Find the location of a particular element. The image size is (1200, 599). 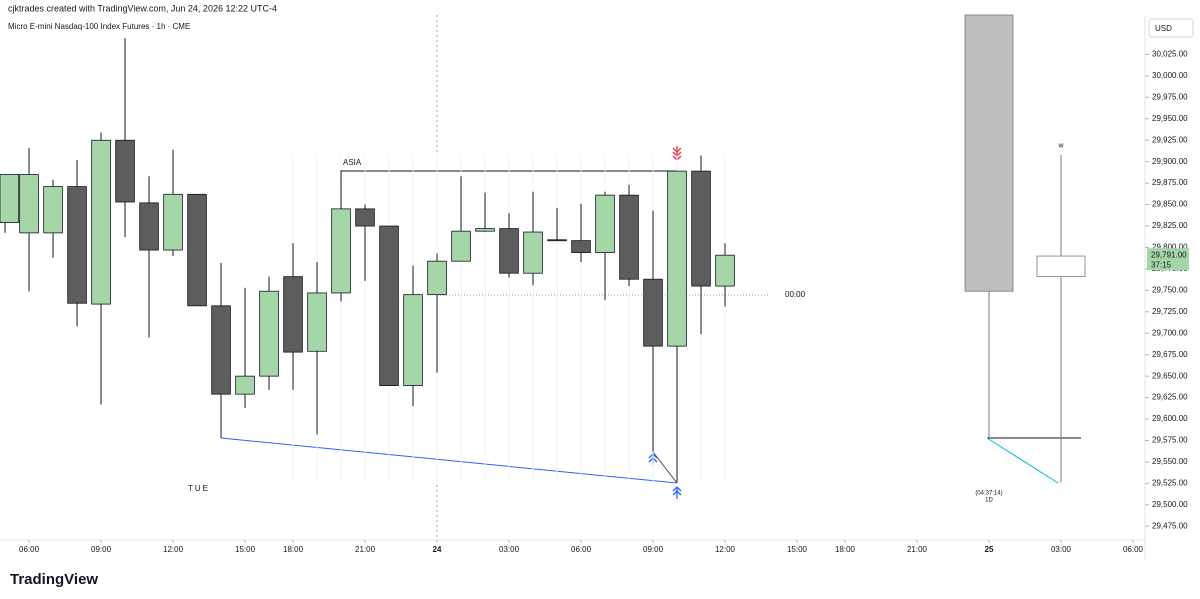

y-tick-label: 29,650.00 is located at coordinates (1170, 375).